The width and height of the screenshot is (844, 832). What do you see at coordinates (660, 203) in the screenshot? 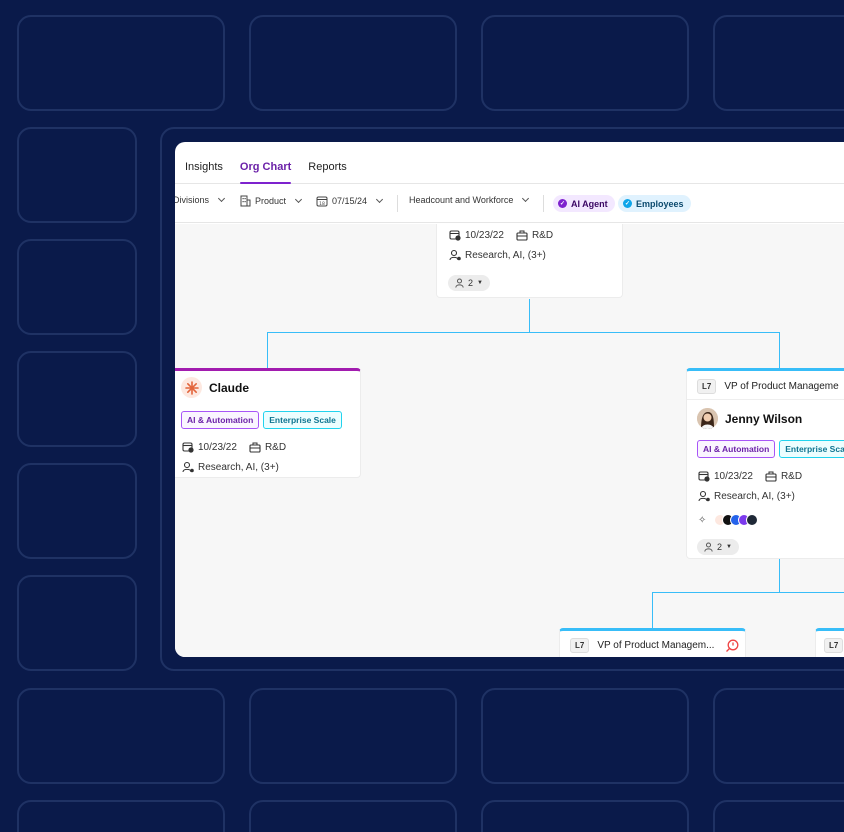
I see `employees-chip-label: Employees` at bounding box center [660, 203].